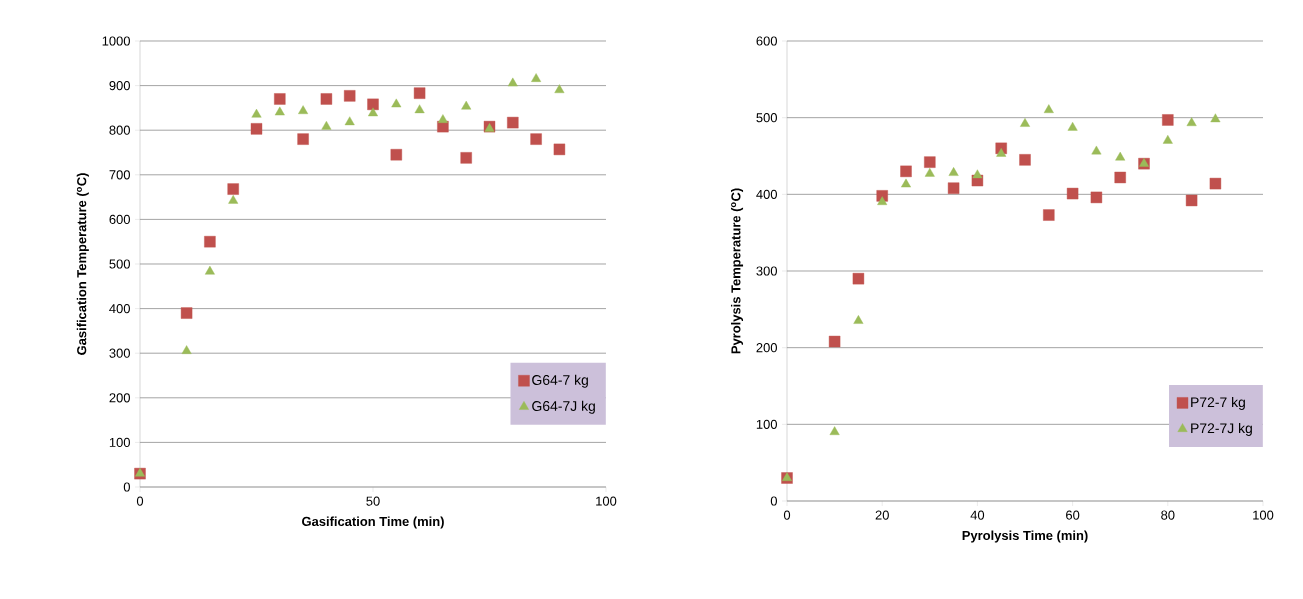 The image size is (1303, 599). I want to click on x-tick-label: 80, so click(1168, 515).